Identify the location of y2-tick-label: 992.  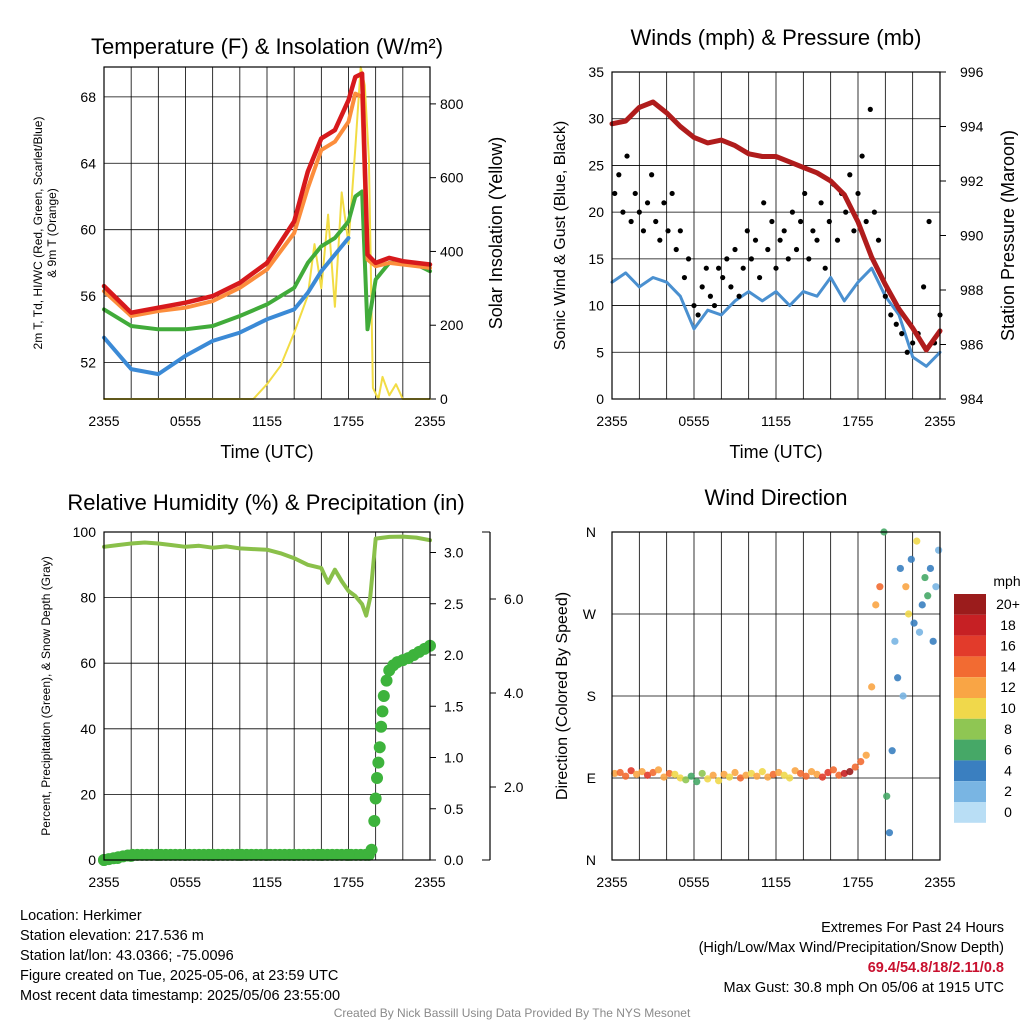
(972, 181).